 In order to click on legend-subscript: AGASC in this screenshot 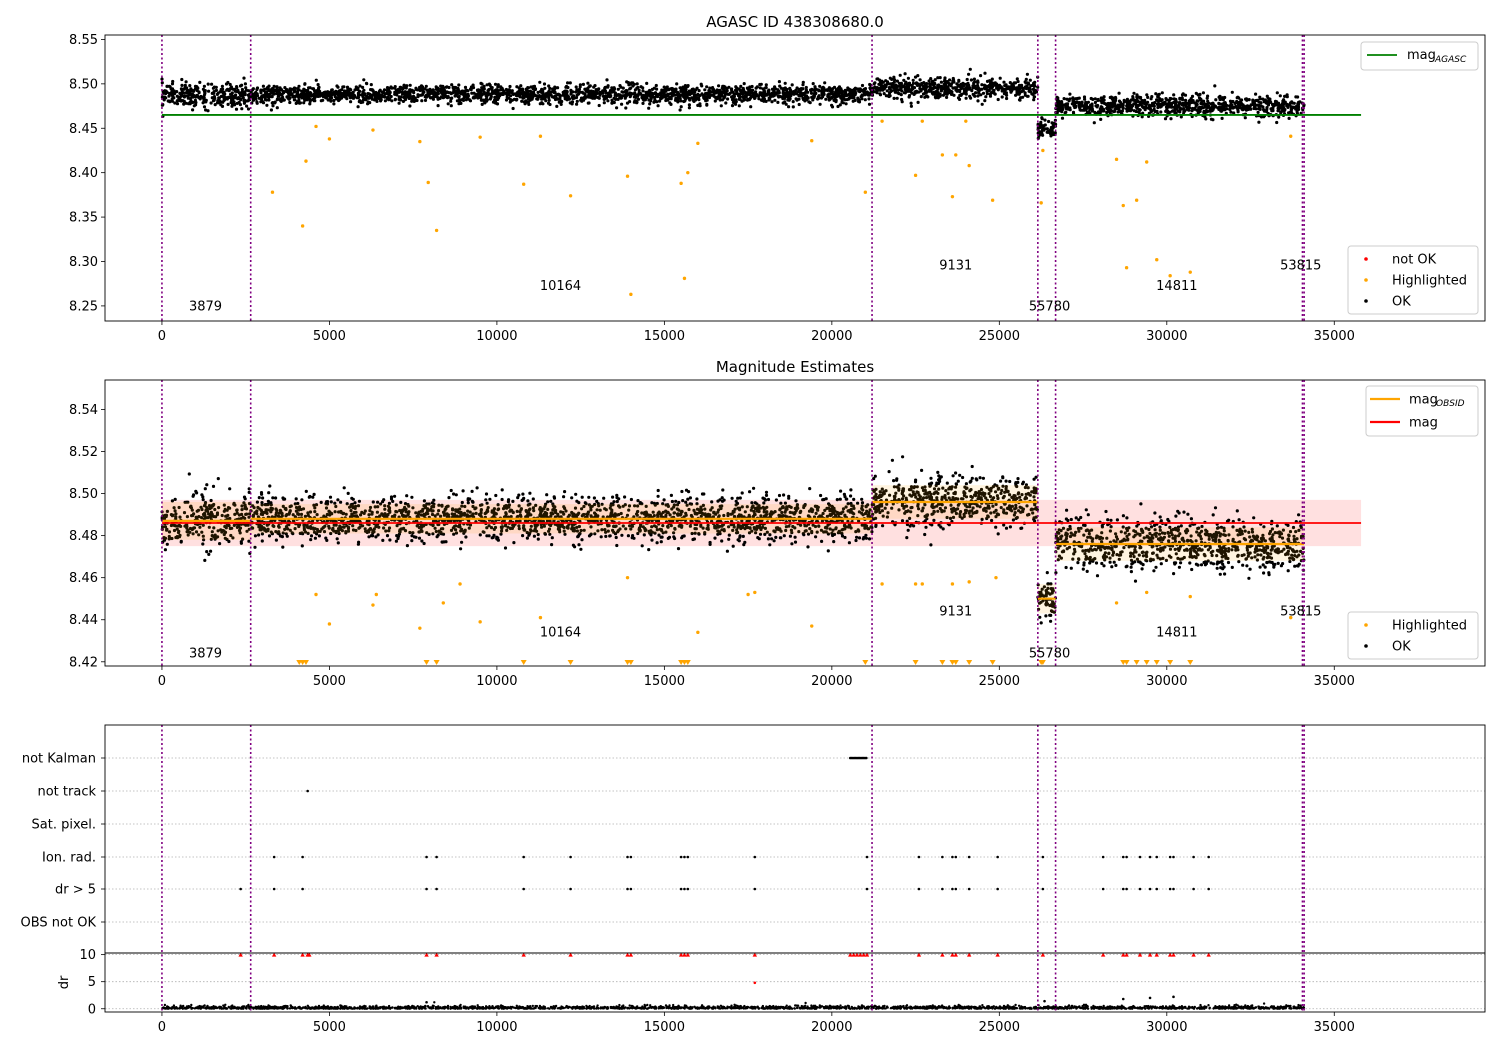, I will do `click(1450, 60)`.